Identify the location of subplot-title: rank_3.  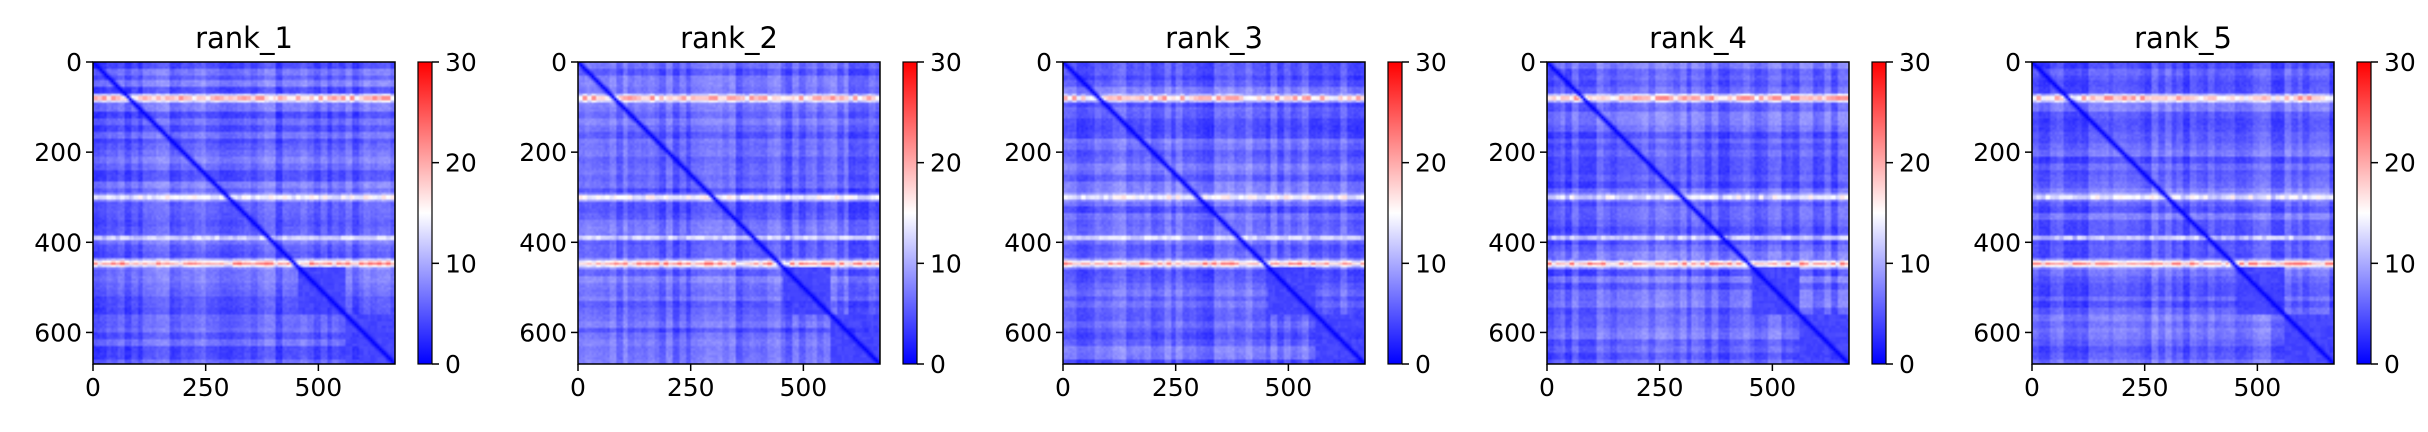
(1214, 38).